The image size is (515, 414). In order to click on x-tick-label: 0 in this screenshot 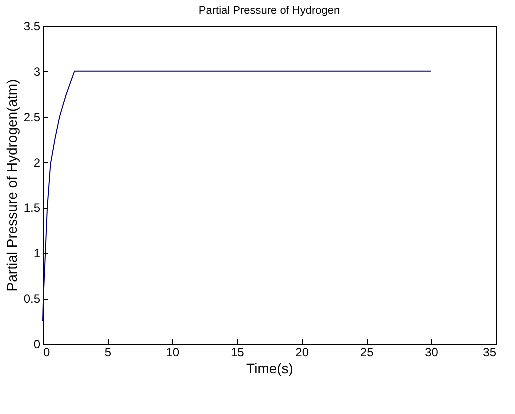, I will do `click(47, 353)`.